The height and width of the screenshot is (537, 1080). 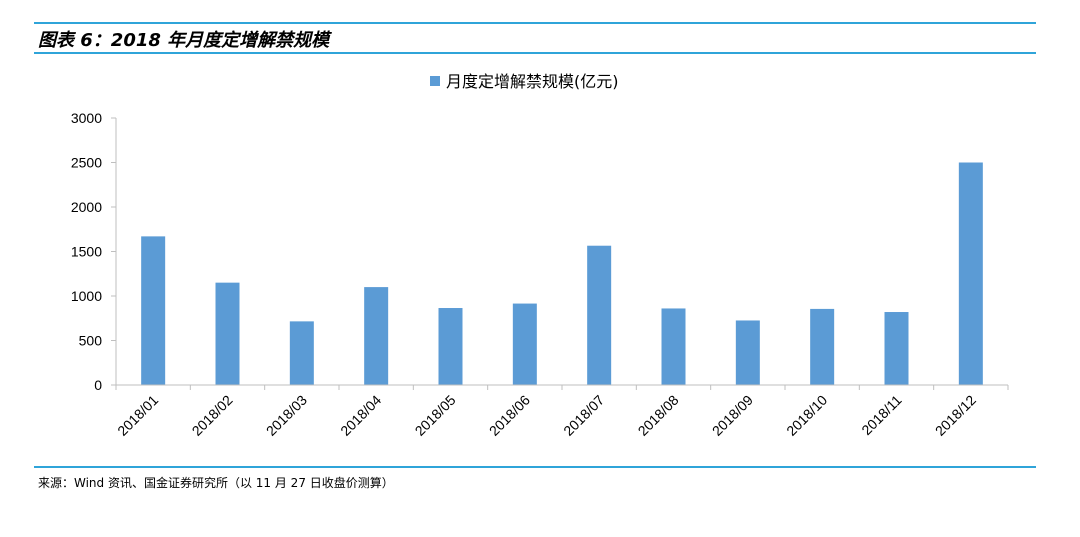 What do you see at coordinates (535, 23) in the screenshot?
I see `top-rule` at bounding box center [535, 23].